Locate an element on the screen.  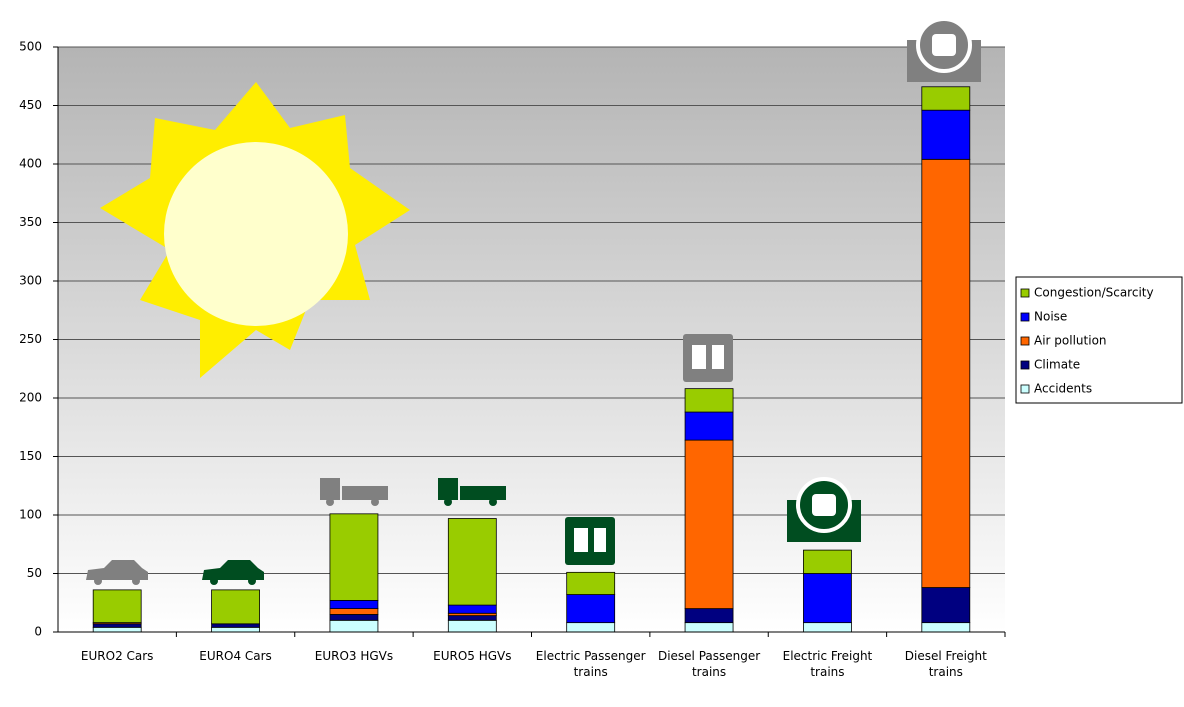
legend-label: Climate is located at coordinates (1057, 365).